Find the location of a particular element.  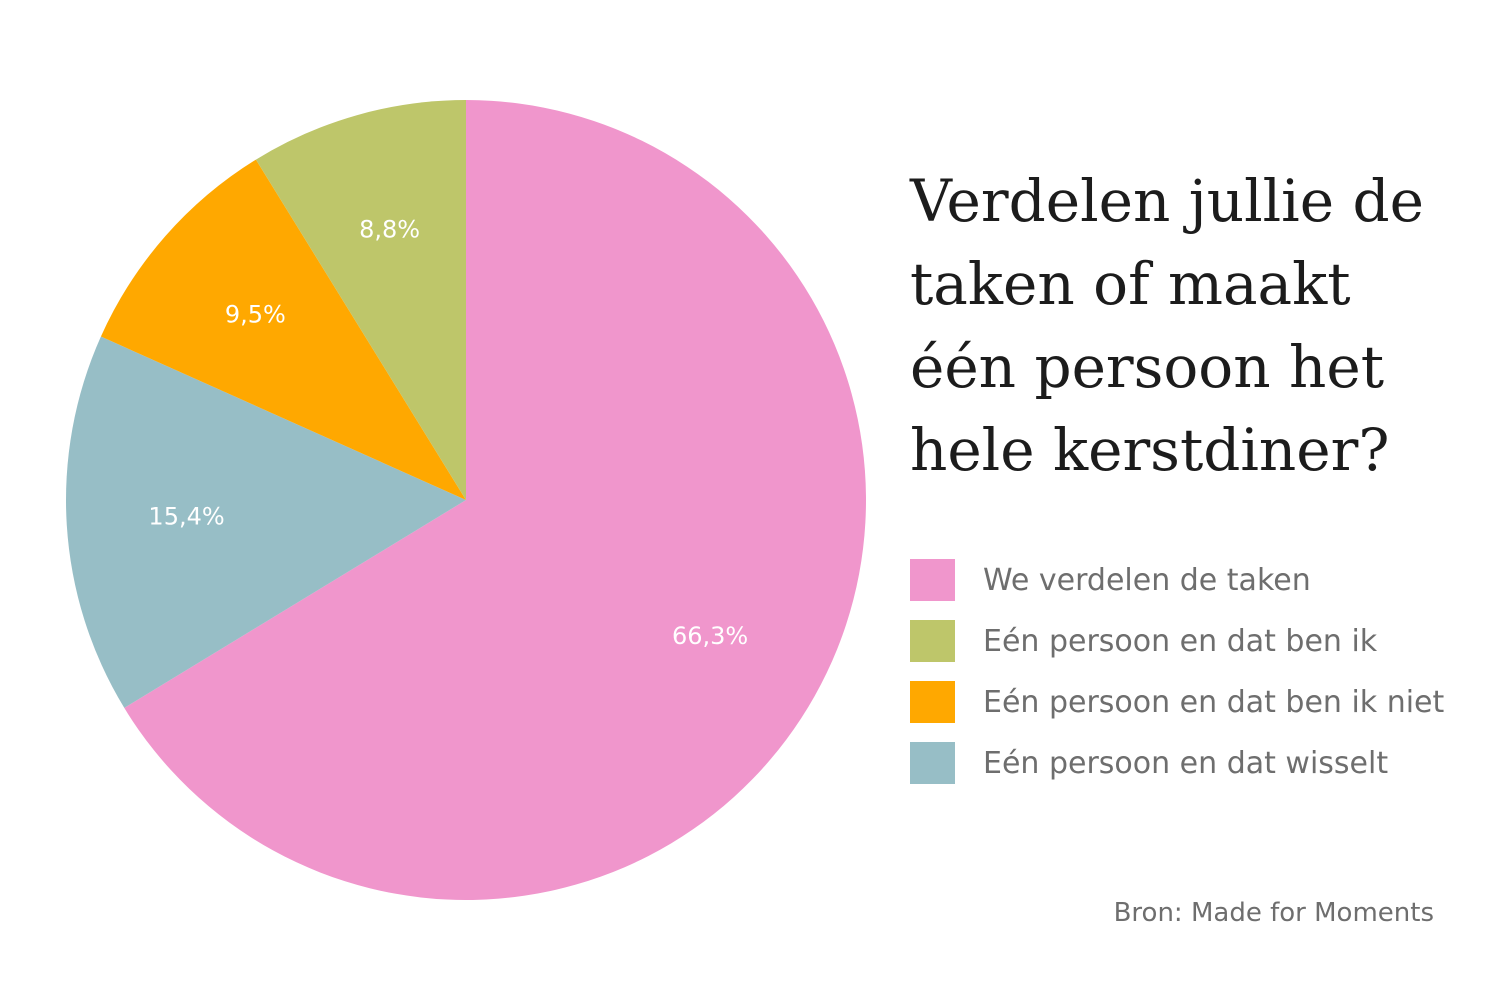

legend-item-ben-ik: Eén persoon en dat ben ik is located at coordinates (1177, 641).